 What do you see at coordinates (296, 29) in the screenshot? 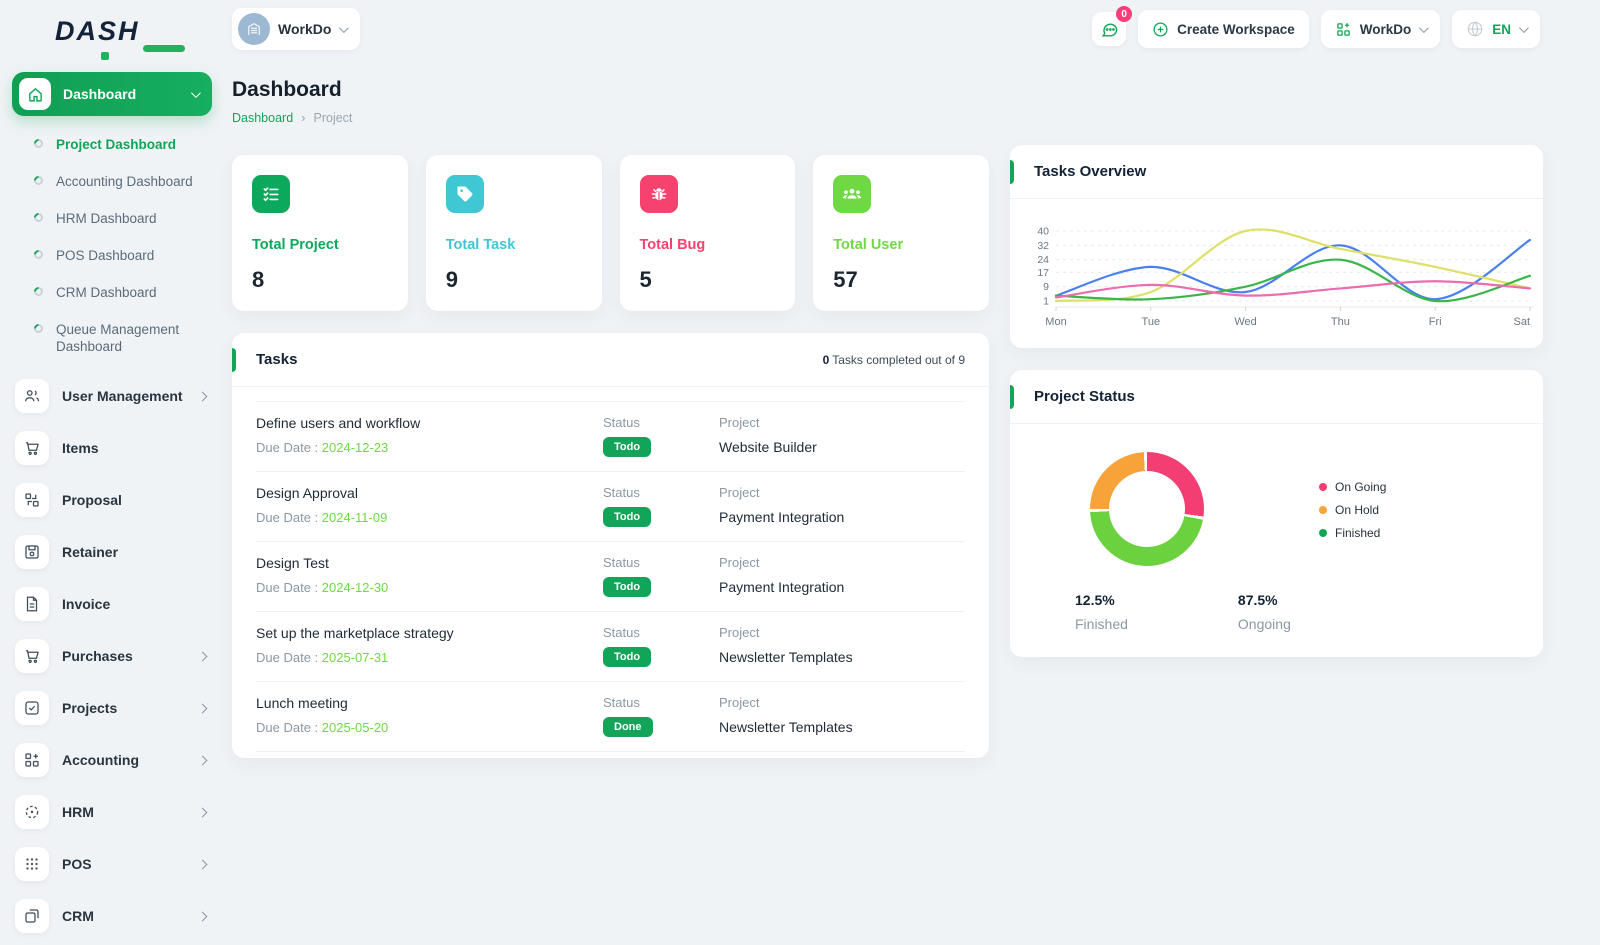
I see `workspace-selector: WorkDo` at bounding box center [296, 29].